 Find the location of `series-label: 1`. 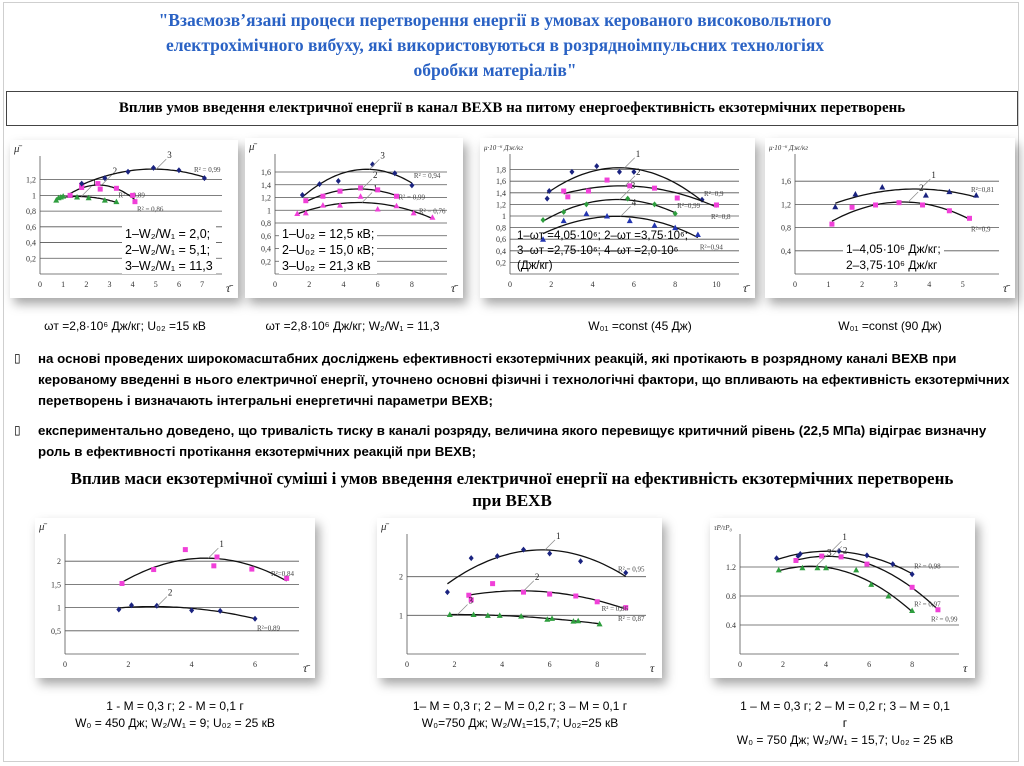

series-label: 1 is located at coordinates (558, 536).